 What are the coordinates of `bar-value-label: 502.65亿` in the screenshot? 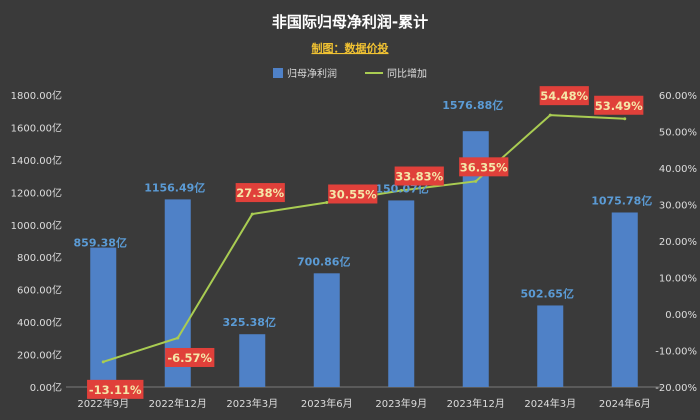 It's located at (547, 293).